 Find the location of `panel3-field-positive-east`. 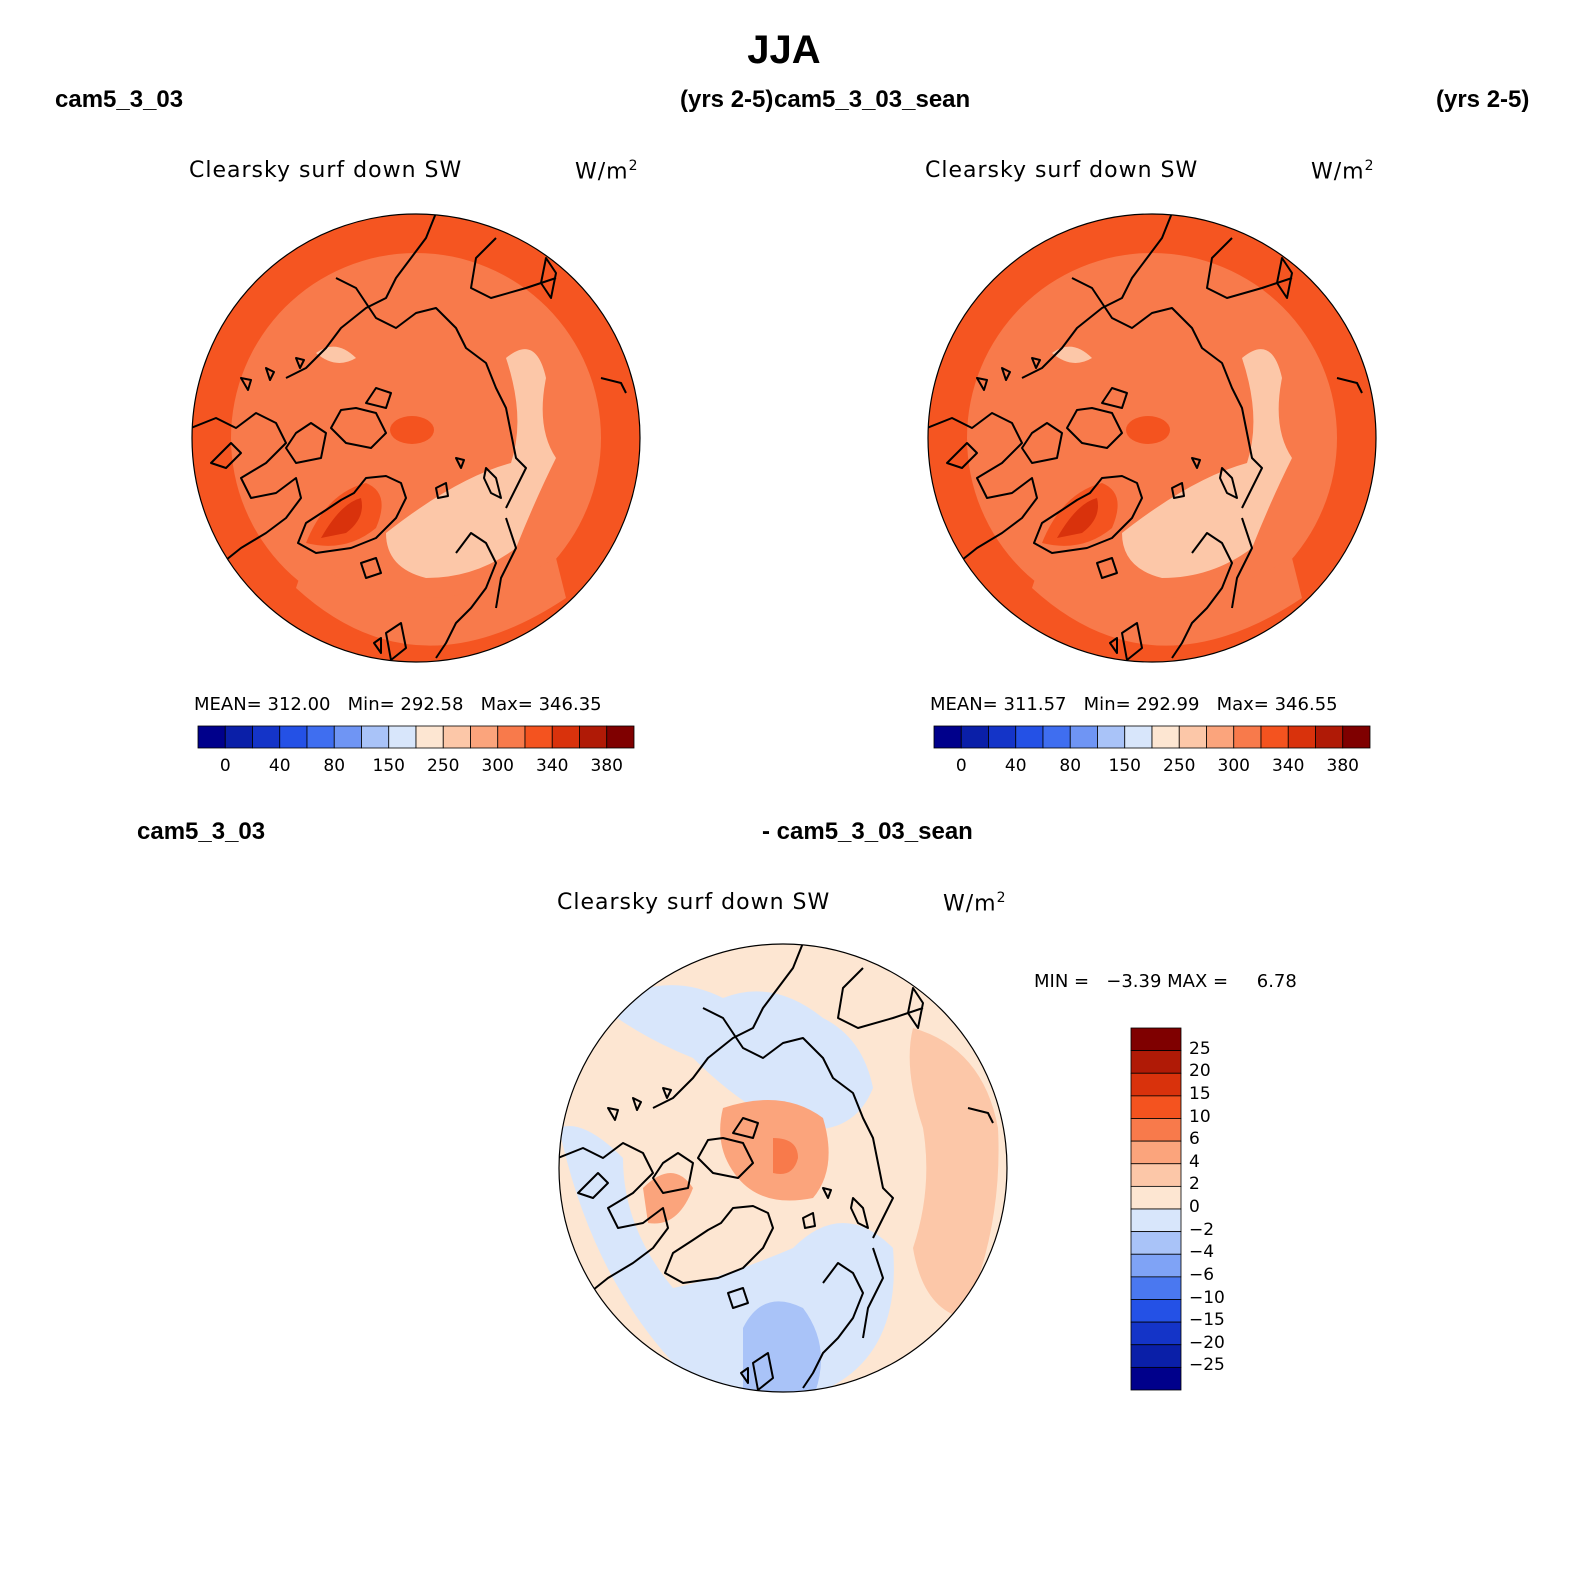

panel3-field-positive-east is located at coordinates (954, 1173).